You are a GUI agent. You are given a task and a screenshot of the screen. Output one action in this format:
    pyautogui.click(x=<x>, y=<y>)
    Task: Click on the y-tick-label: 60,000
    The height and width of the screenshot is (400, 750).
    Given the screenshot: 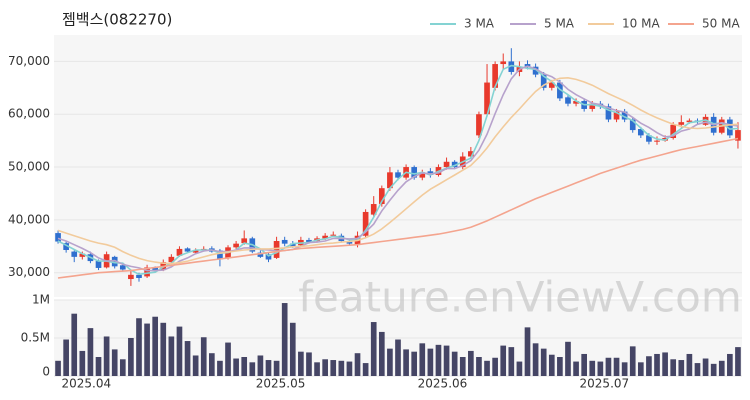 What is the action you would take?
    pyautogui.click(x=29, y=114)
    